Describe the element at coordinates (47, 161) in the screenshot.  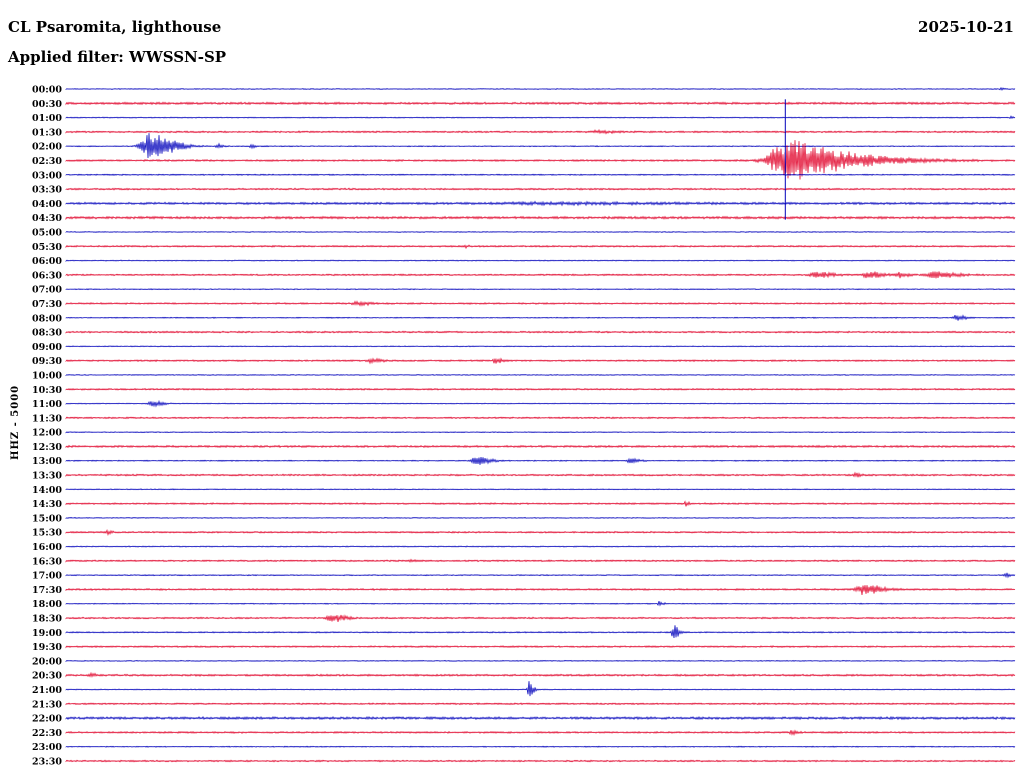
I see `time-tick-label: 02:30` at that location.